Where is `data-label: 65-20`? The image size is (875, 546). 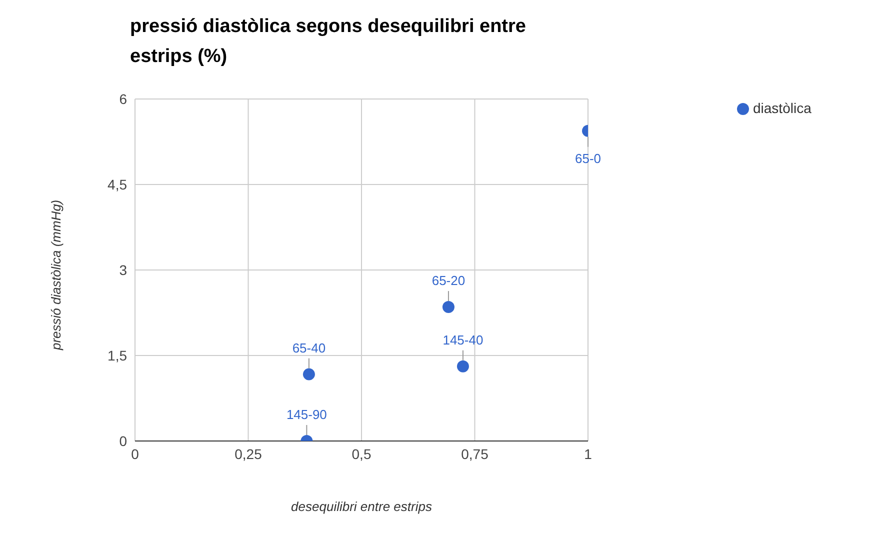 data-label: 65-20 is located at coordinates (449, 280).